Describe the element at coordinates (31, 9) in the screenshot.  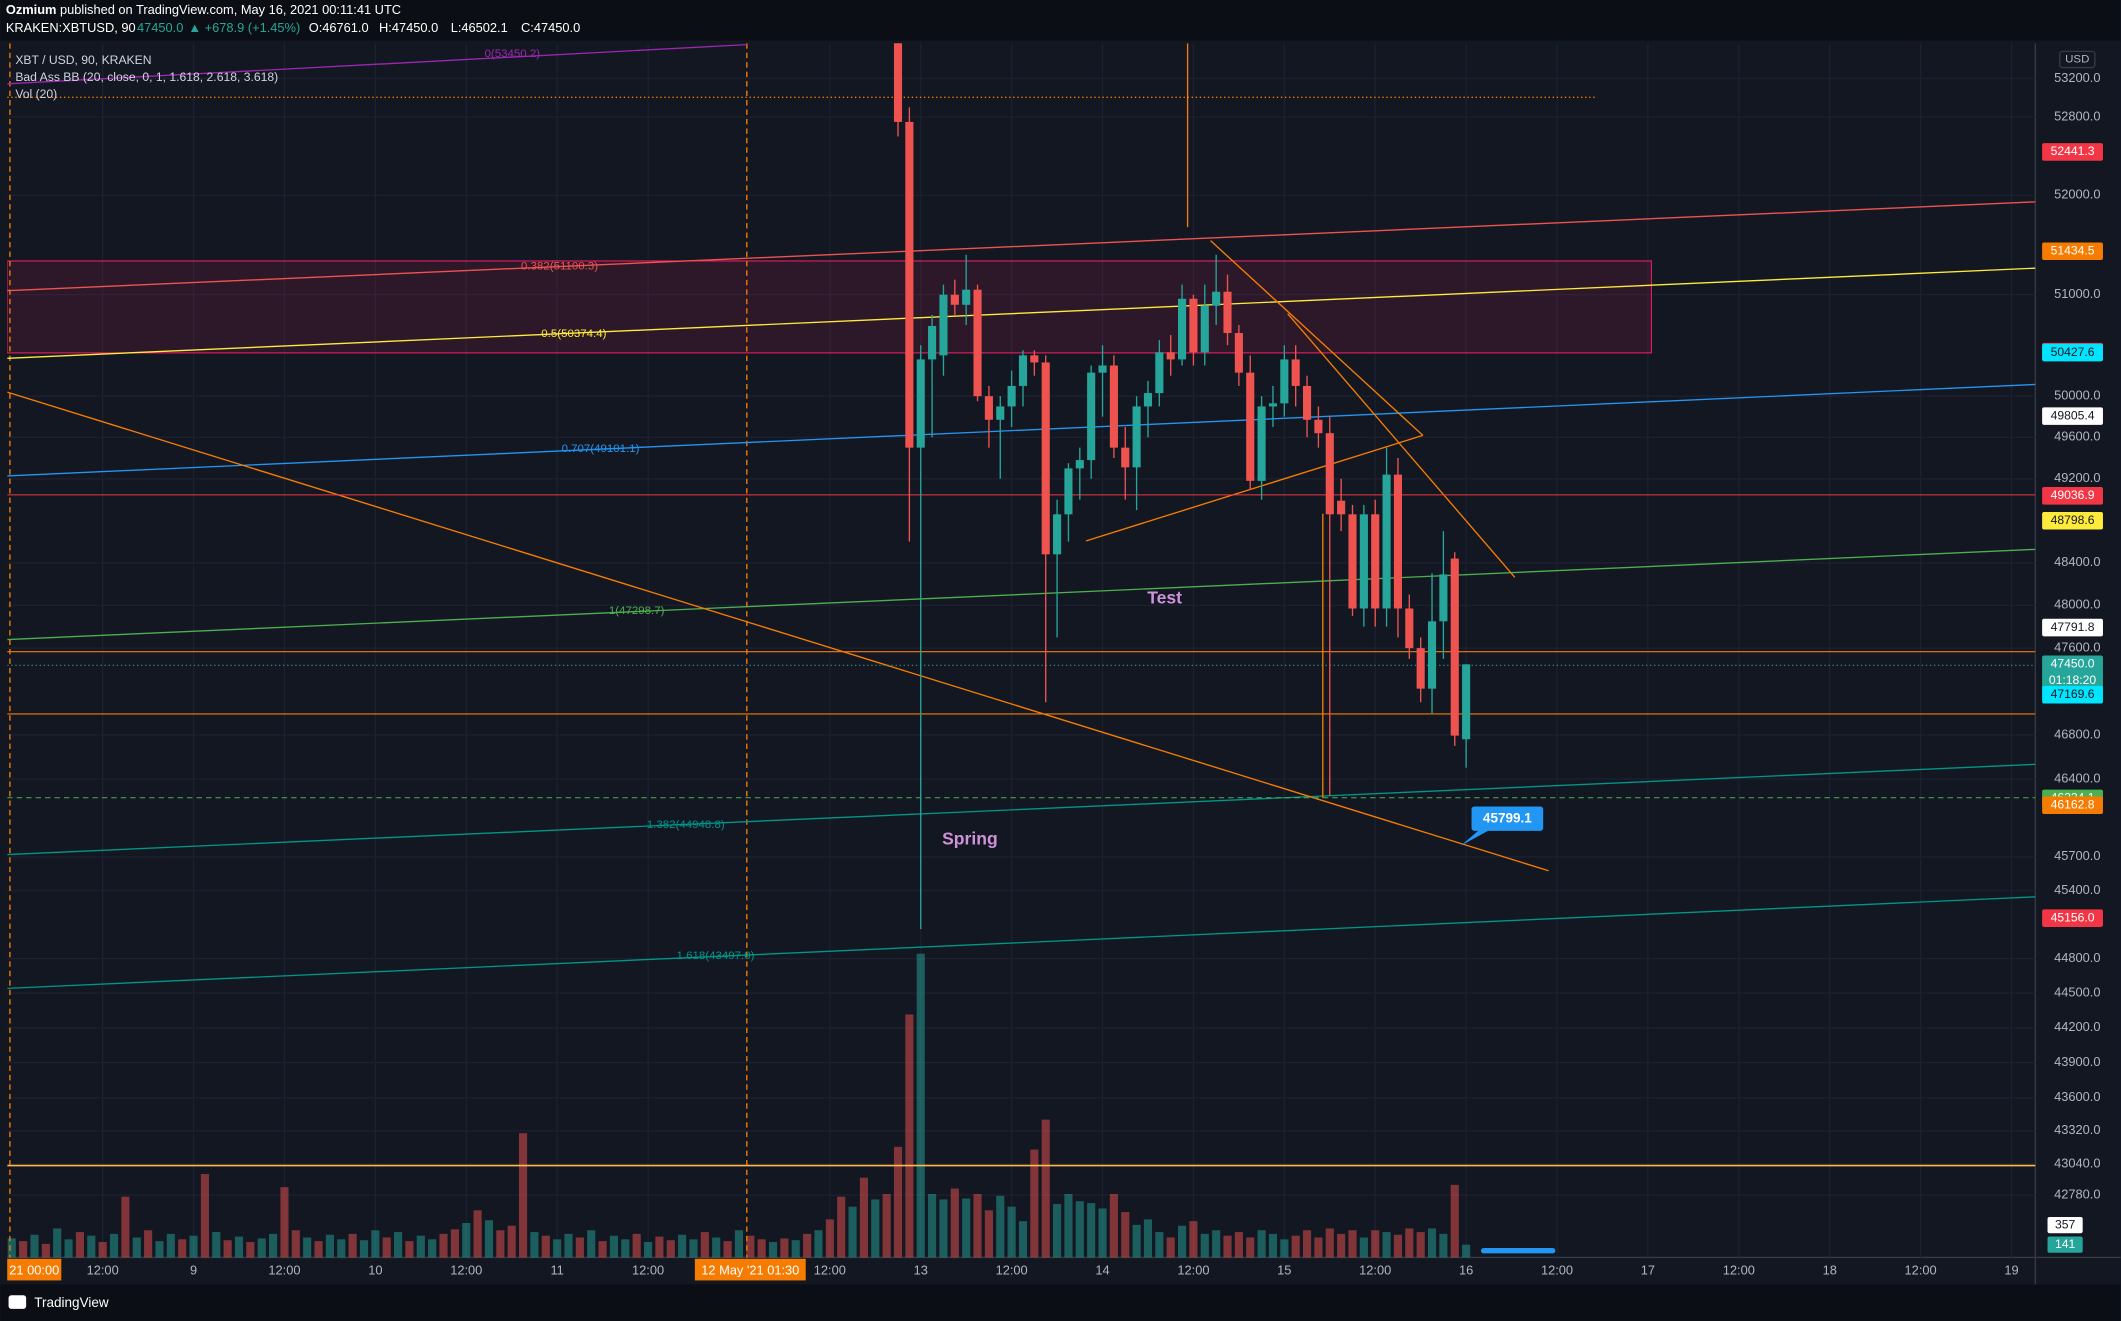
I see `author: Ozmium` at that location.